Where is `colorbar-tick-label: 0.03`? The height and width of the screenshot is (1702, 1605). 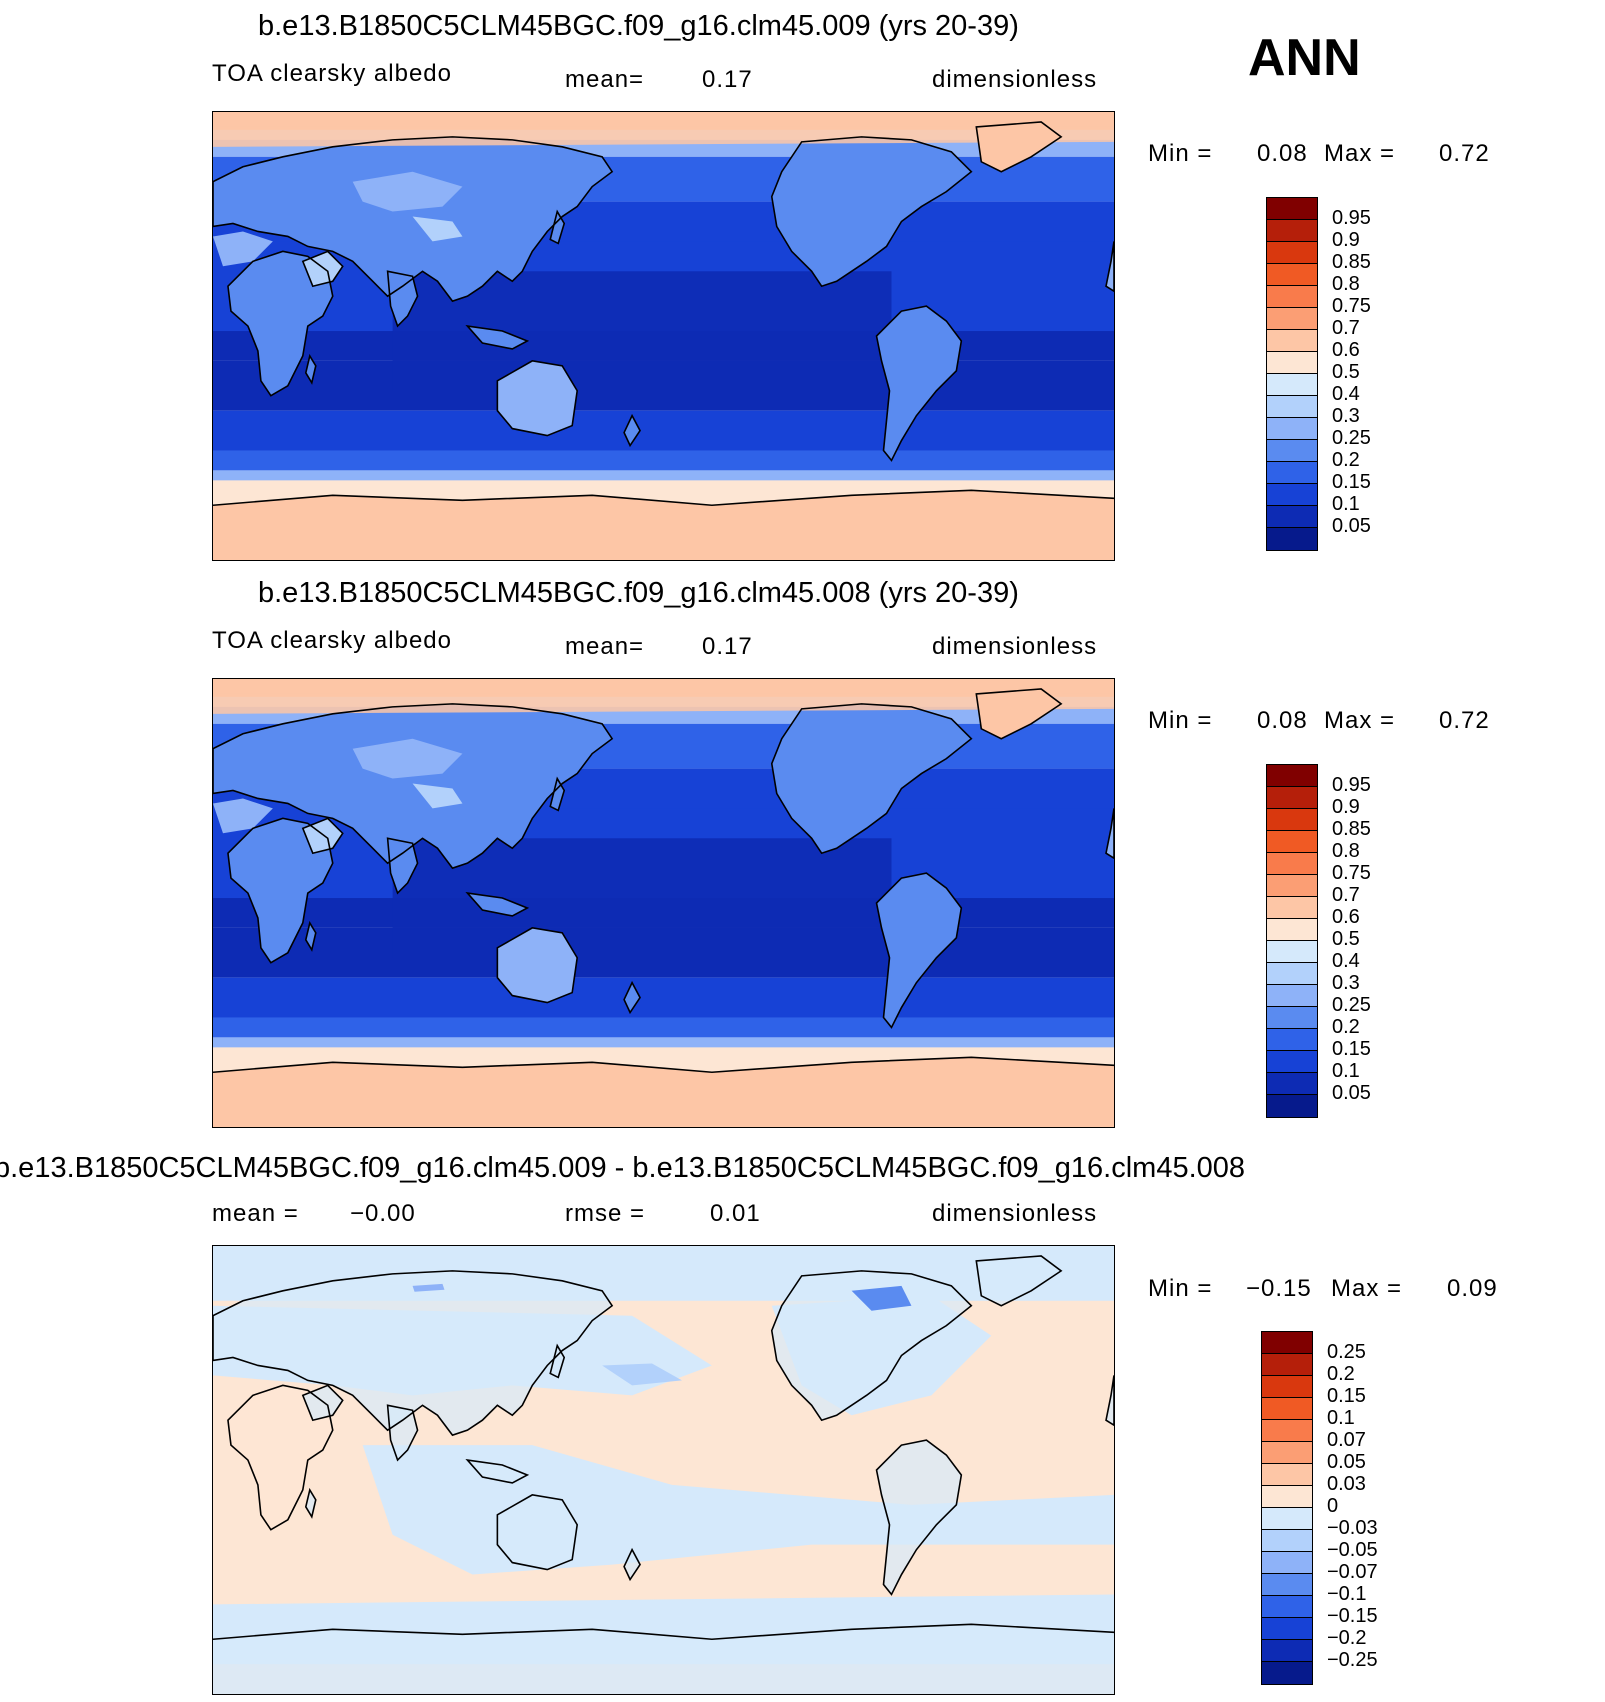 colorbar-tick-label: 0.03 is located at coordinates (1346, 1484).